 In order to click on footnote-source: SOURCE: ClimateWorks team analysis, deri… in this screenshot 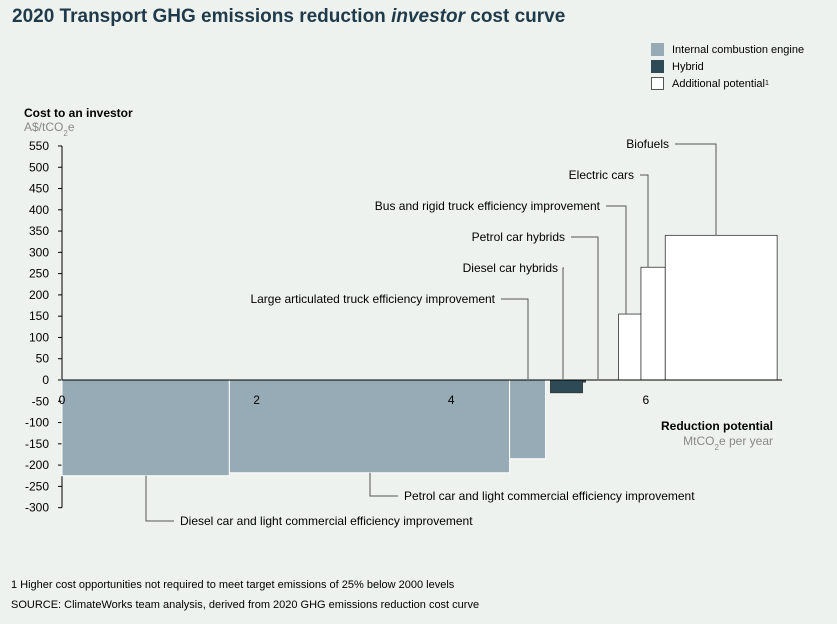, I will do `click(245, 605)`.